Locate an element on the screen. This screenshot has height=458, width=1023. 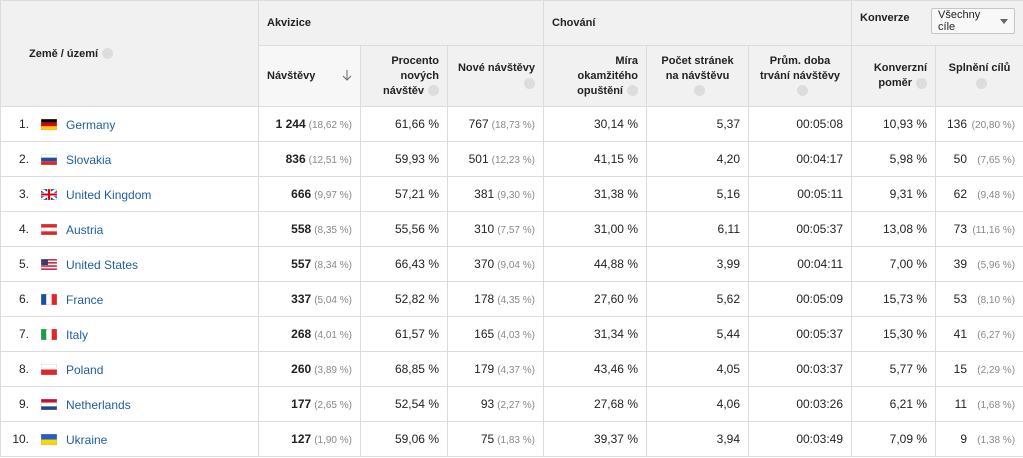
visits-cell: 557 (8,34 %) is located at coordinates (309, 264).